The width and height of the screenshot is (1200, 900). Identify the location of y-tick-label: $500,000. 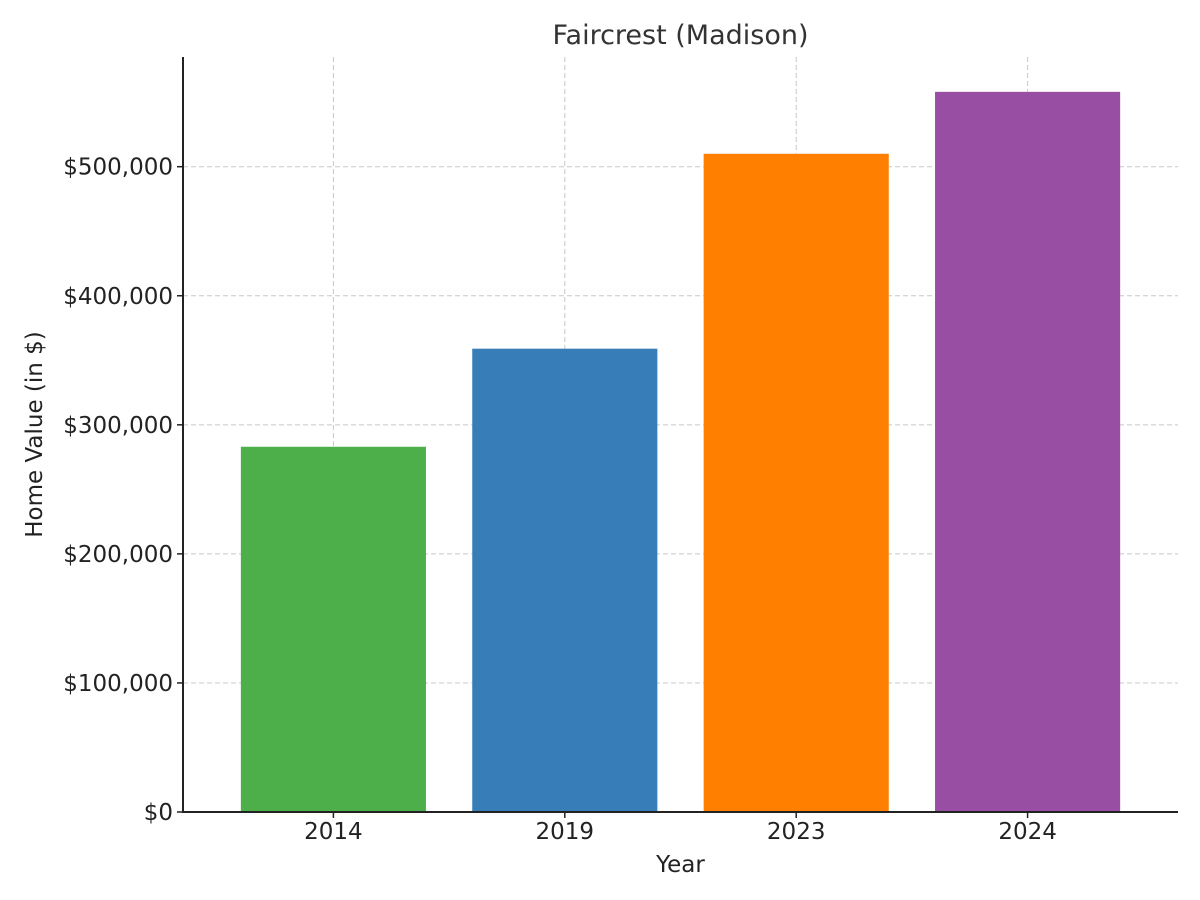
(118, 168).